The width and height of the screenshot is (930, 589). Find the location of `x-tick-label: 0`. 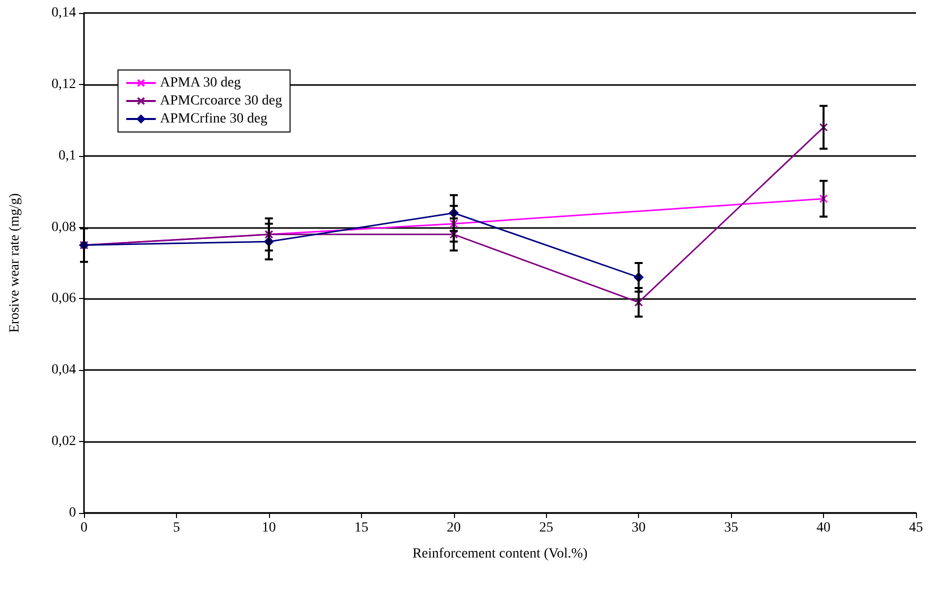

x-tick-label: 0 is located at coordinates (84, 528).